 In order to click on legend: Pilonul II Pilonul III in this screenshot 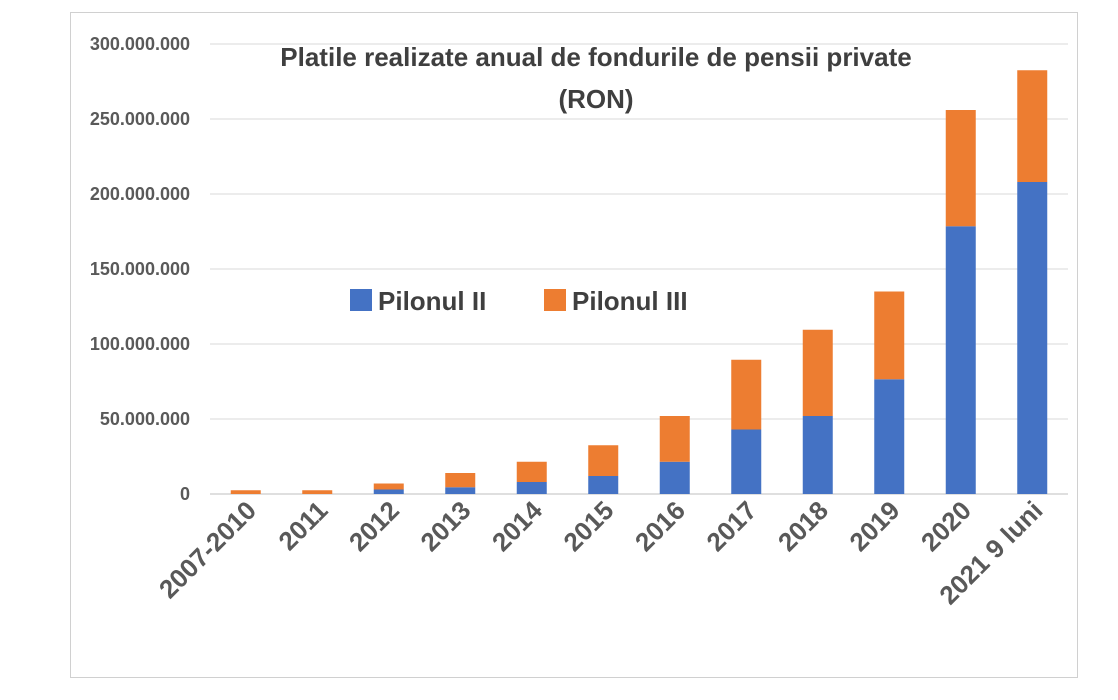, I will do `click(519, 301)`.